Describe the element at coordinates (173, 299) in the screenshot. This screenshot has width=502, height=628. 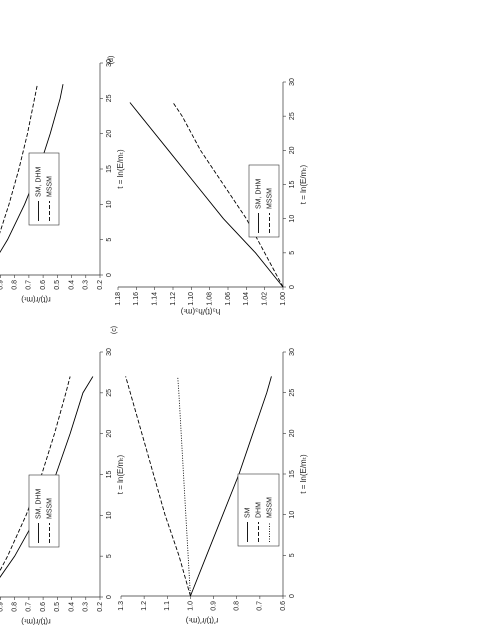
I see `y-tick-label: 1.12` at that location.